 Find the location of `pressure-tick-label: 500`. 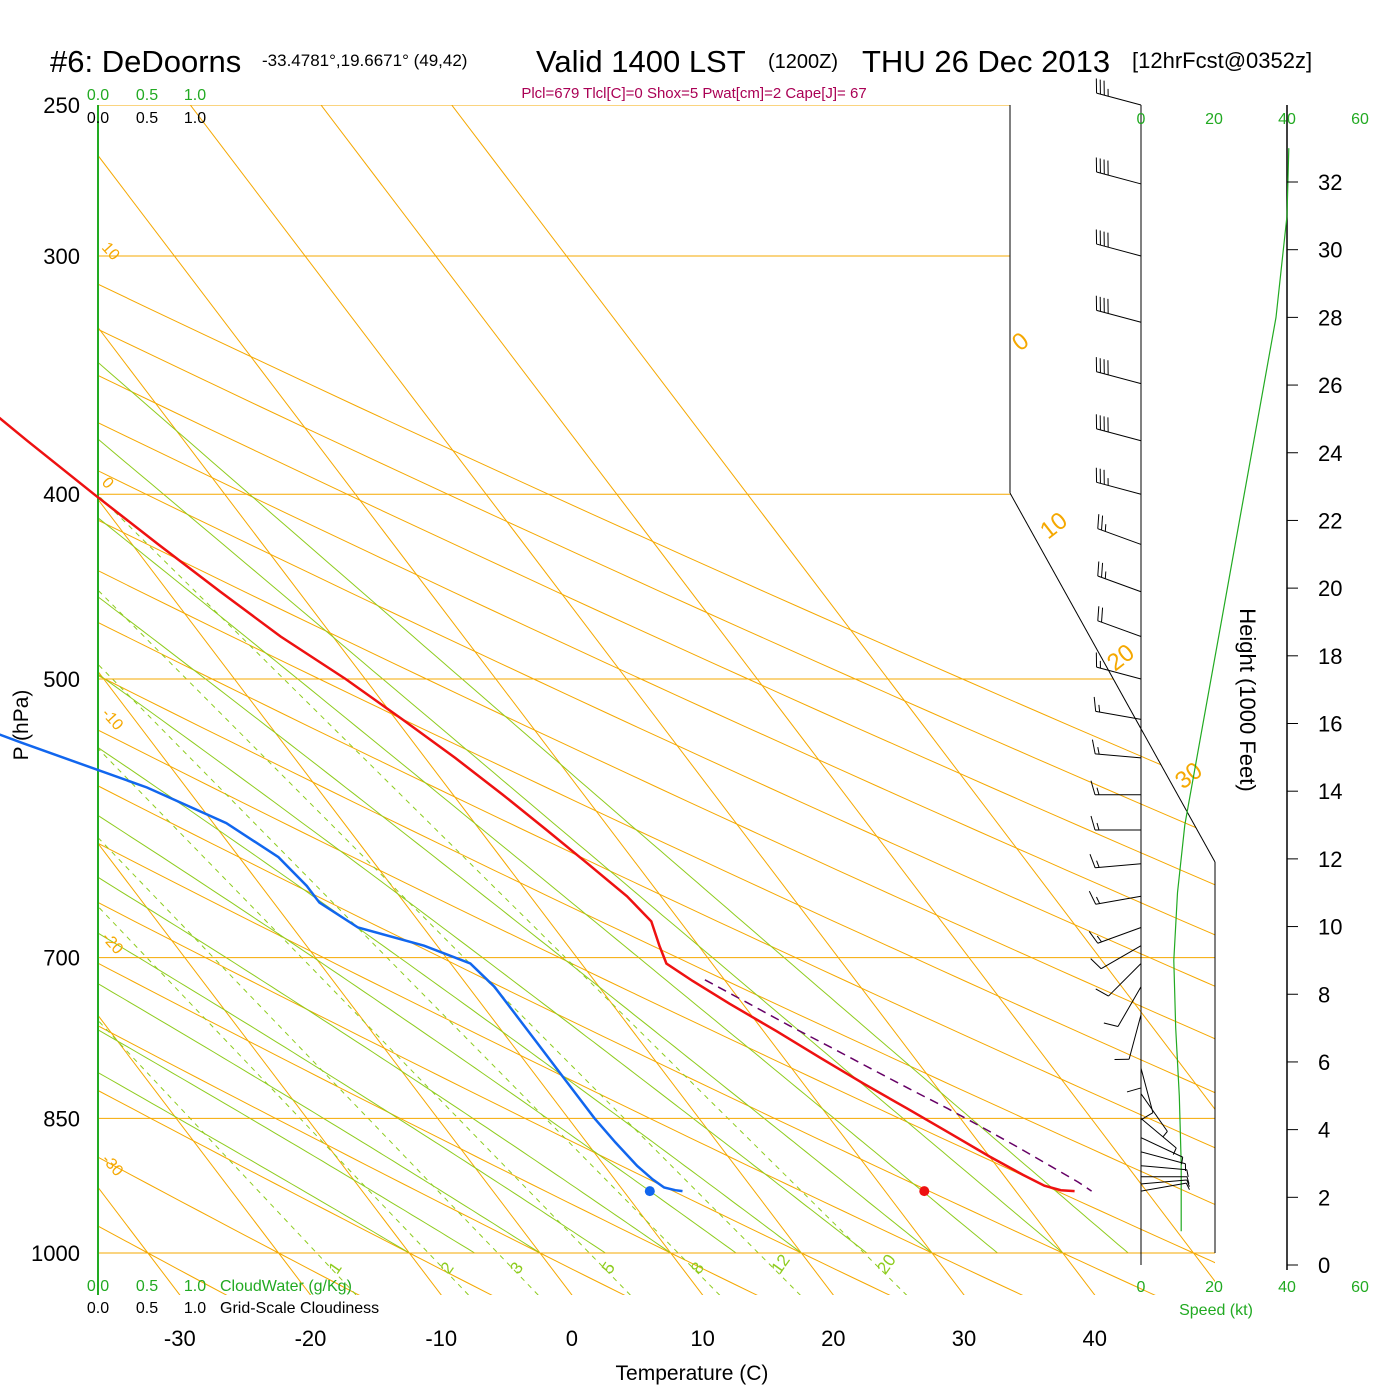

pressure-tick-label: 500 is located at coordinates (61, 679).